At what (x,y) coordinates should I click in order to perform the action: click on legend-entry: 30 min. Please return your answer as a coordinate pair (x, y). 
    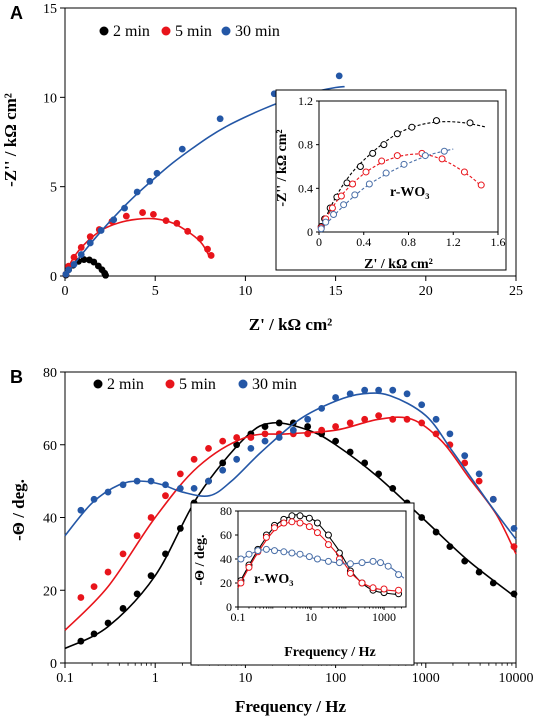
    Looking at the image, I should click on (274, 384).